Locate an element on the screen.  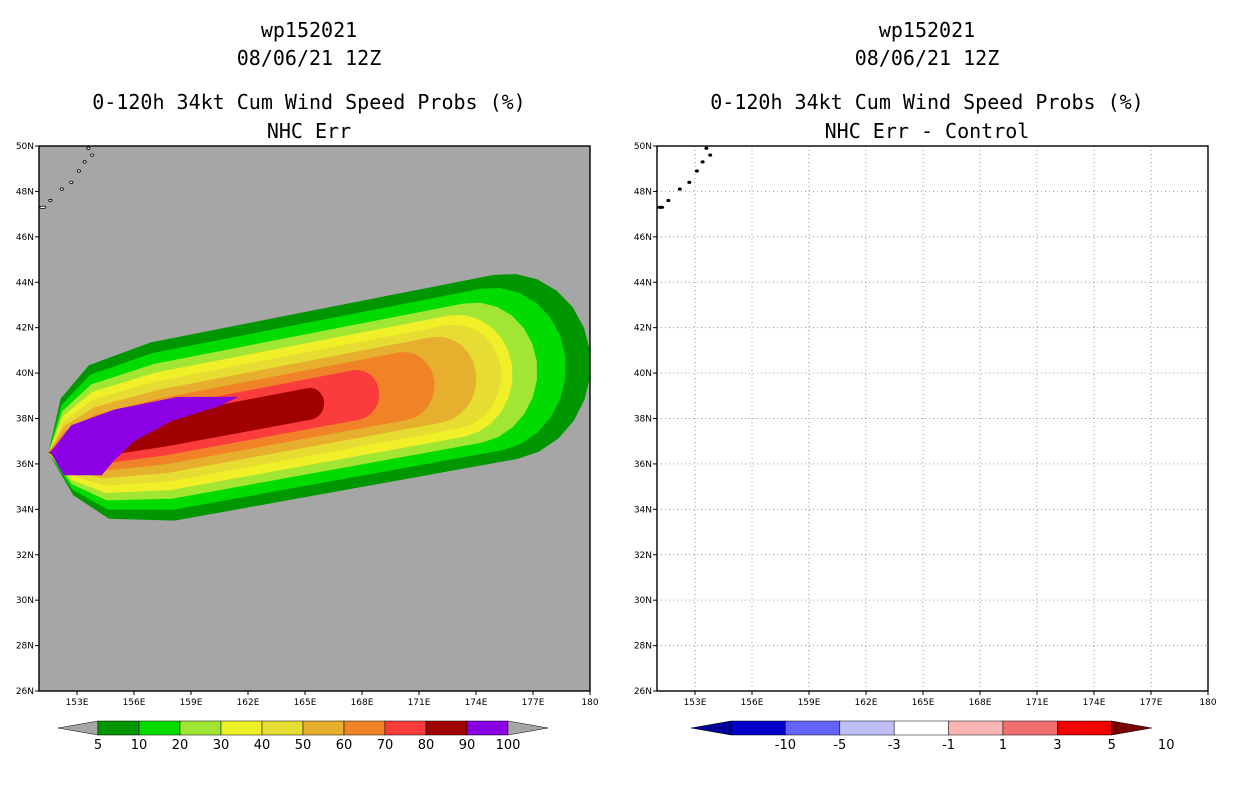
colorbar-label: 80 is located at coordinates (426, 745).